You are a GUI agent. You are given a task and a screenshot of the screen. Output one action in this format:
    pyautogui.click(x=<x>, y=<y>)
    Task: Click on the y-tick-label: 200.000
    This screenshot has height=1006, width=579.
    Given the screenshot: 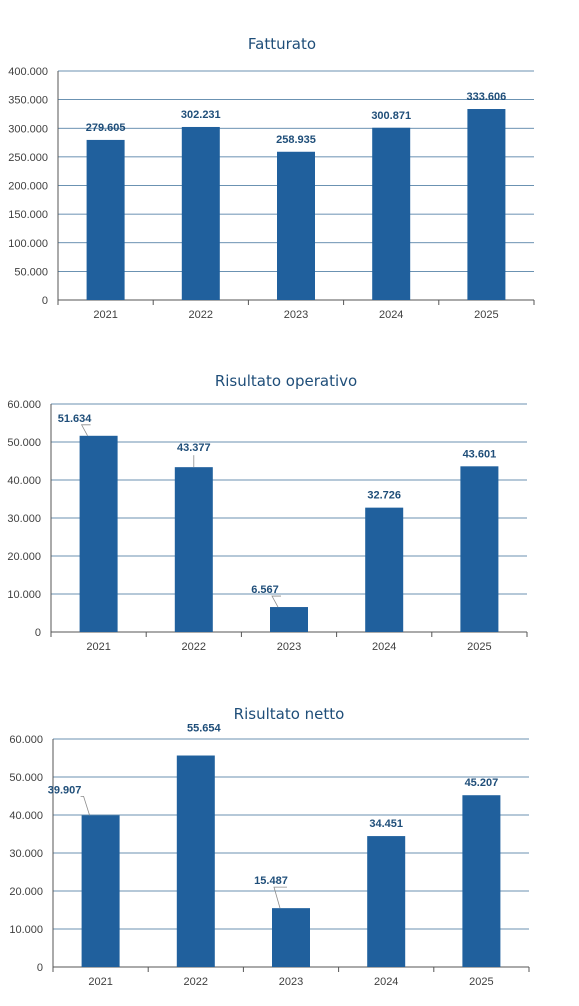 What is the action you would take?
    pyautogui.click(x=28, y=187)
    